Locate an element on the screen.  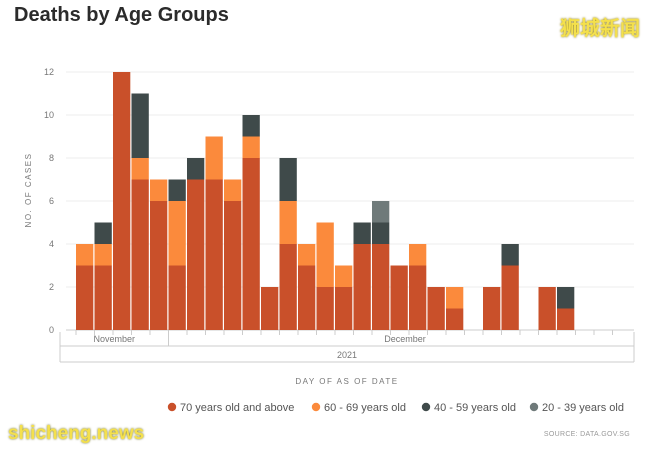
x-group-label: December is located at coordinates (405, 339).